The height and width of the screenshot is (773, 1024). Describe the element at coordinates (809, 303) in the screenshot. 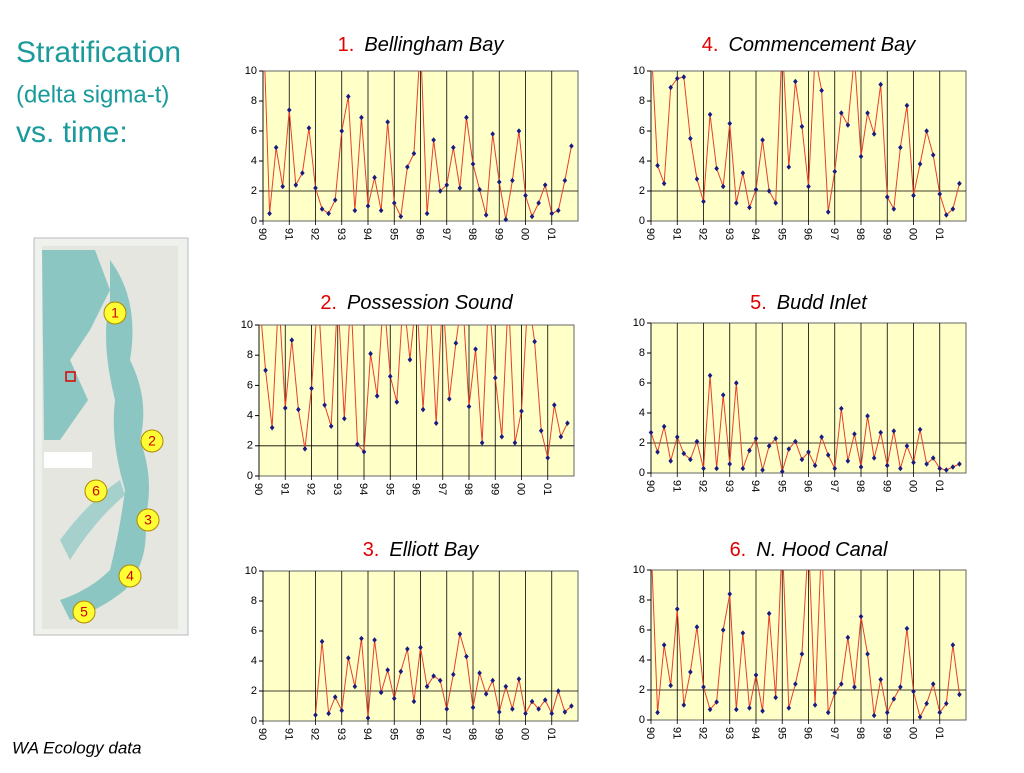

I see `chart-title: 5. Budd Inlet` at that location.